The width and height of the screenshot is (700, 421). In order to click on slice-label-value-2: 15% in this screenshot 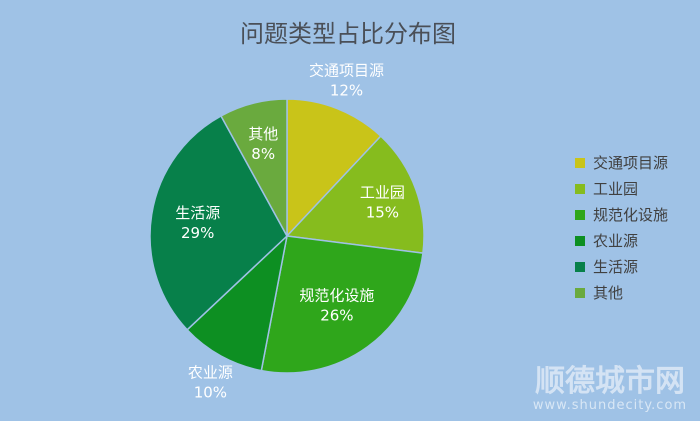, I will do `click(382, 213)`.